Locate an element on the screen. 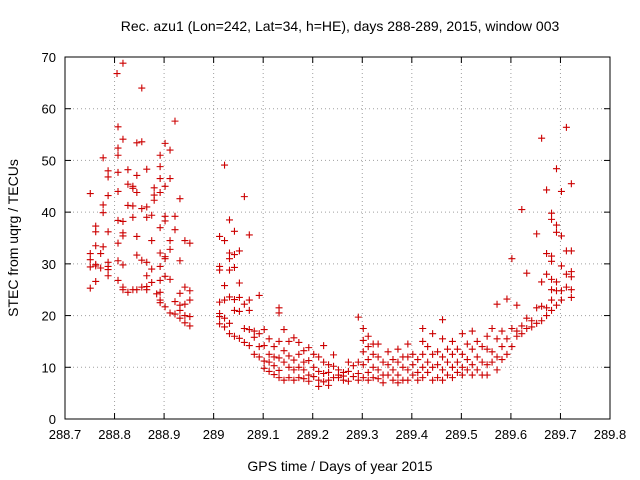 The width and height of the screenshot is (640, 480). x-tick-label: 288.8 is located at coordinates (114, 434).